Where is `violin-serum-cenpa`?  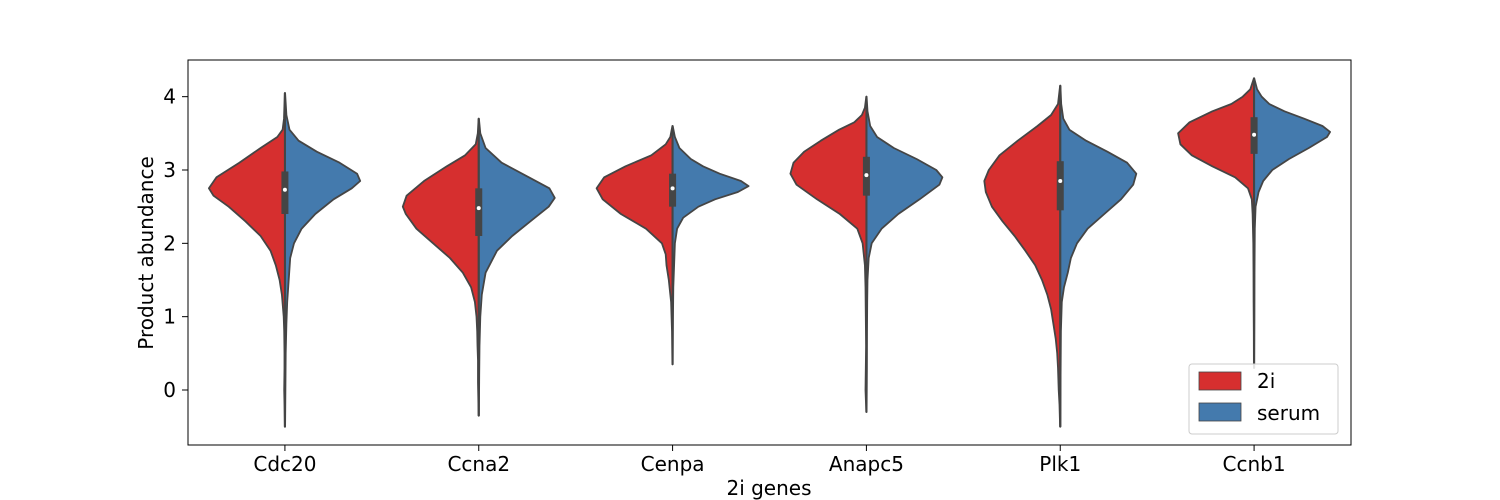
violin-serum-cenpa is located at coordinates (710, 245).